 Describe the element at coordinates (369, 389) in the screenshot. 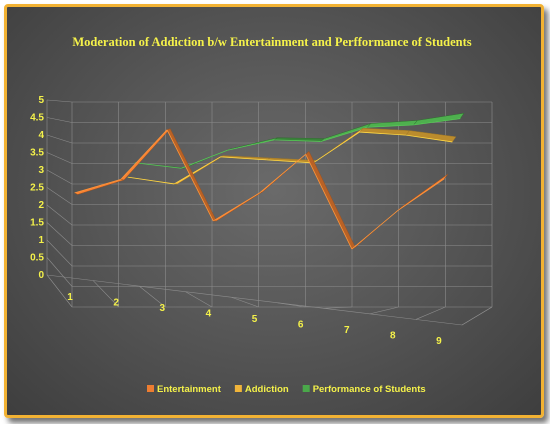

I see `legend-entry: Performance of Students` at that location.